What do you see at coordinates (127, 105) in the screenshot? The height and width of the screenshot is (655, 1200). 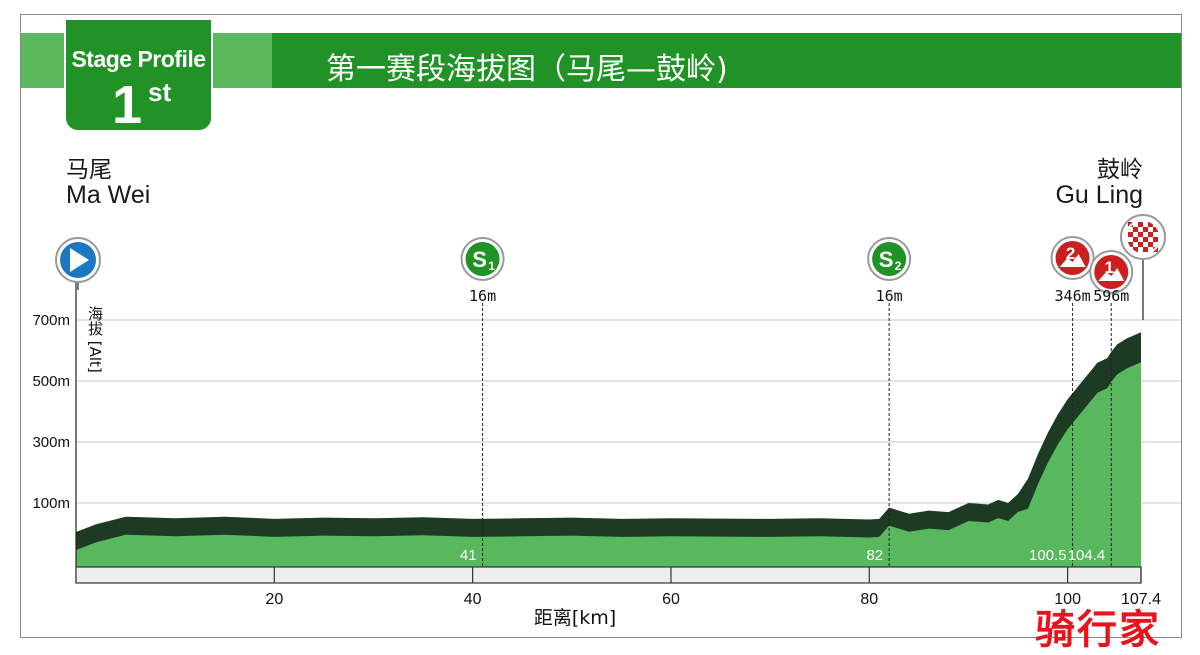 I see `badge-number: 1` at bounding box center [127, 105].